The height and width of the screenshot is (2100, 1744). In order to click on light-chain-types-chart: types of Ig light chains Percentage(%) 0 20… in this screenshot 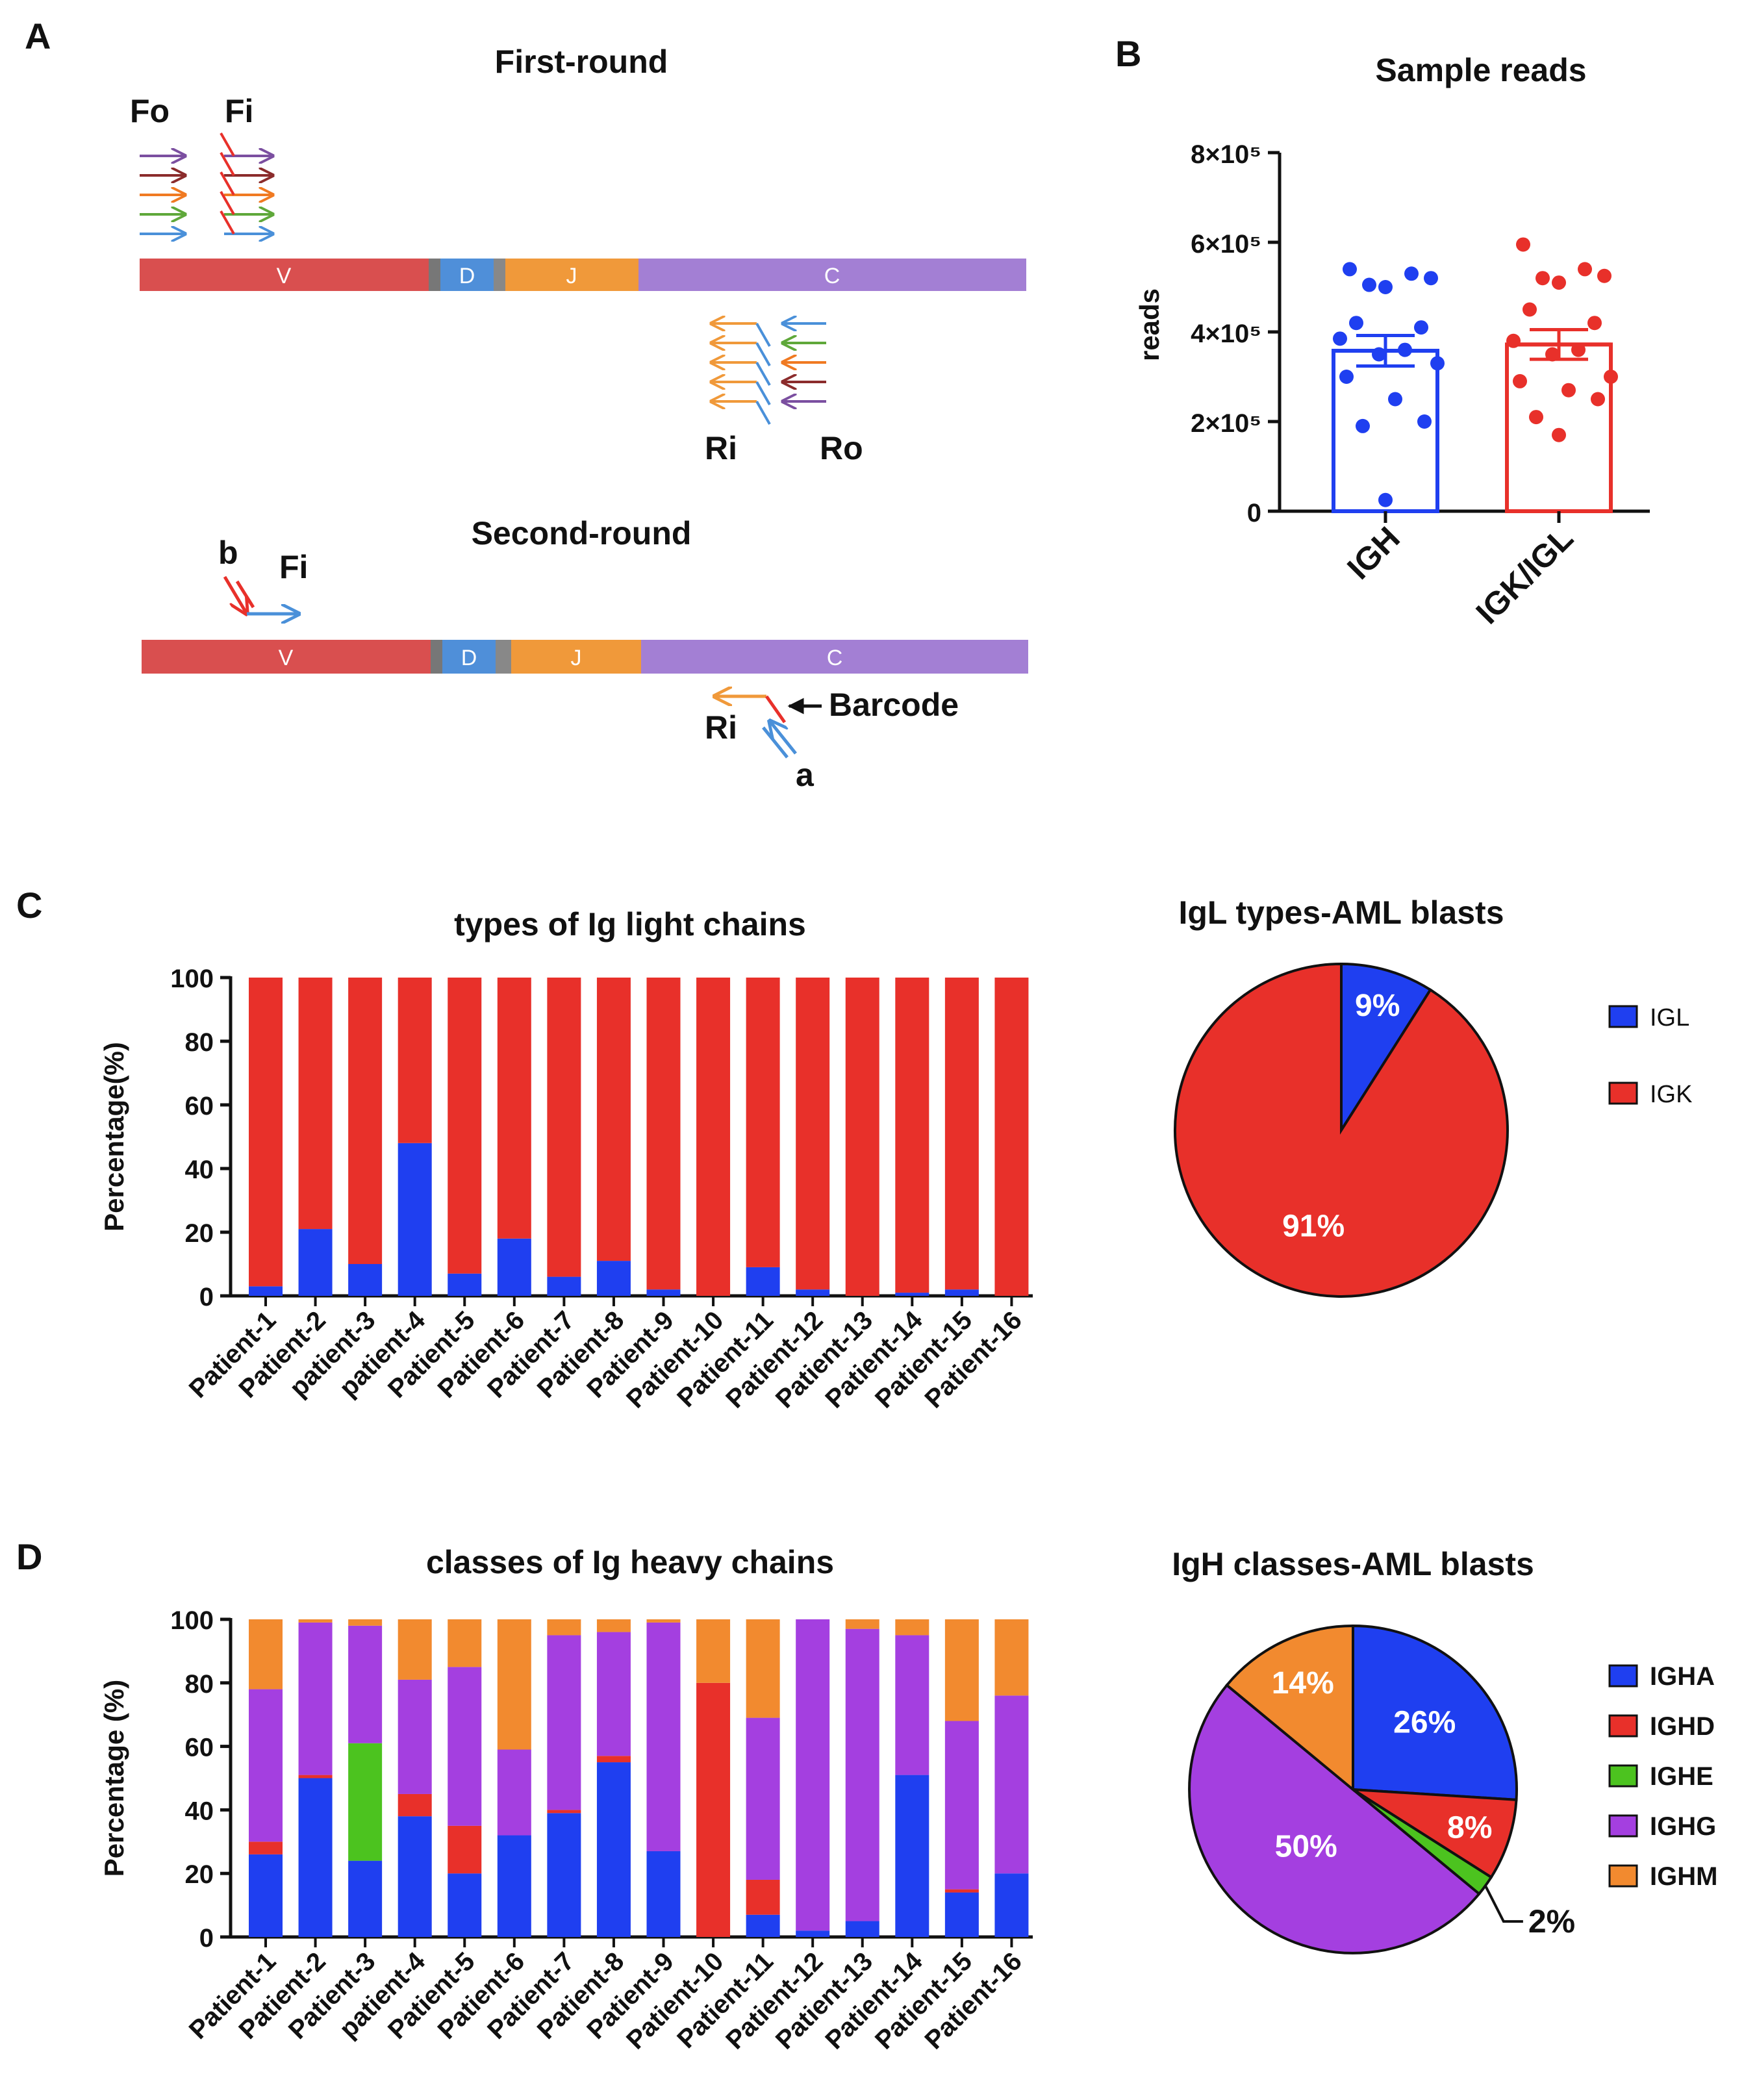, I will do `click(566, 1160)`.